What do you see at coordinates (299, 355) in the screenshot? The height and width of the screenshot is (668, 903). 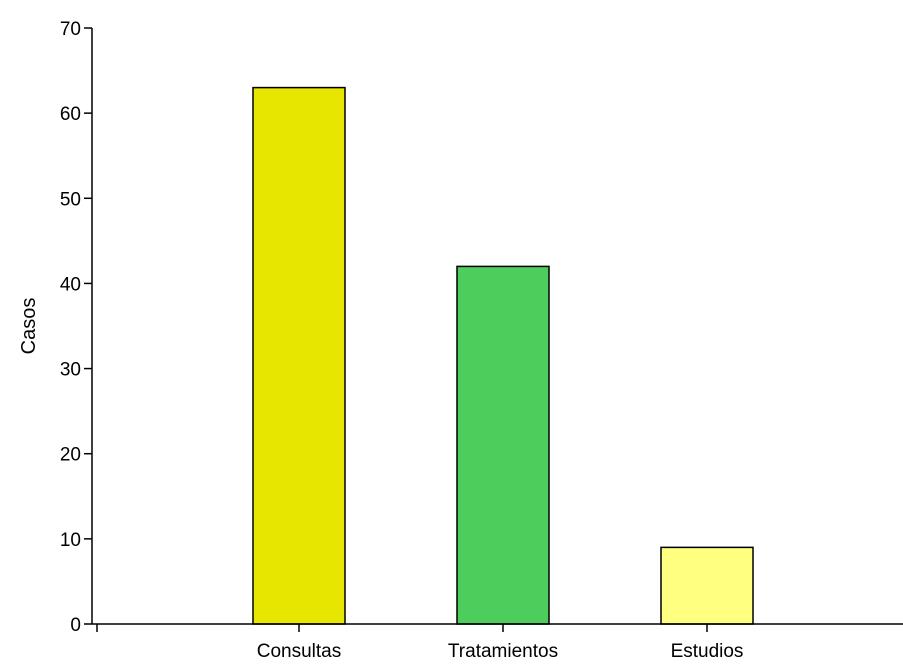 I see `bar-consultas` at bounding box center [299, 355].